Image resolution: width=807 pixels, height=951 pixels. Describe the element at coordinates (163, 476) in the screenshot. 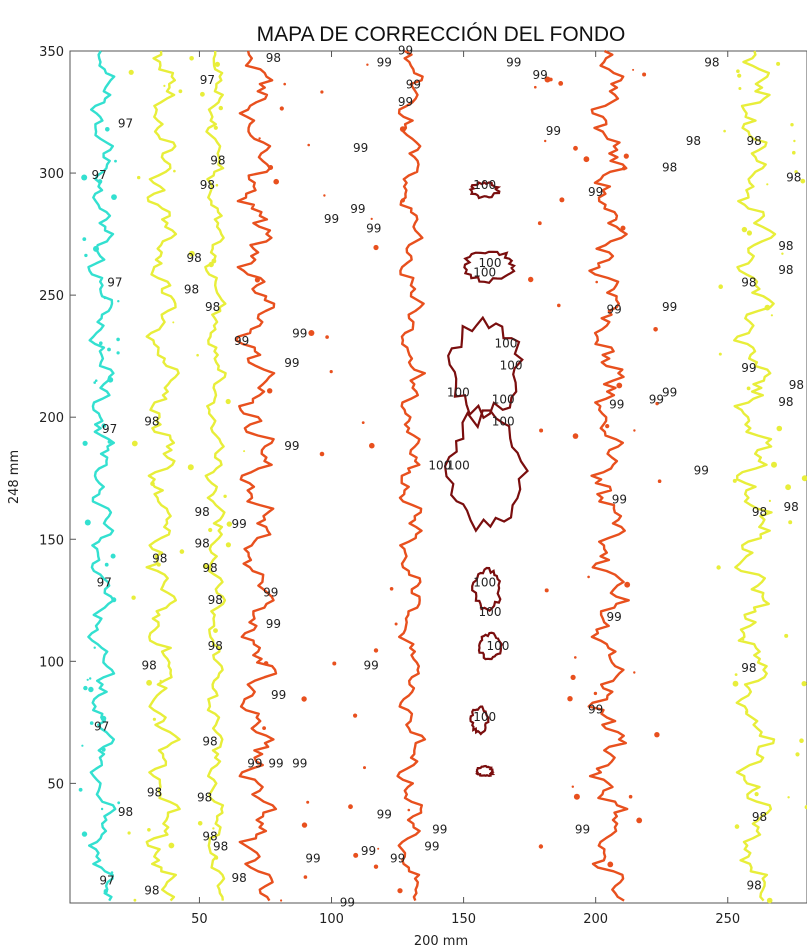

I see `contour-98-left-a` at that location.